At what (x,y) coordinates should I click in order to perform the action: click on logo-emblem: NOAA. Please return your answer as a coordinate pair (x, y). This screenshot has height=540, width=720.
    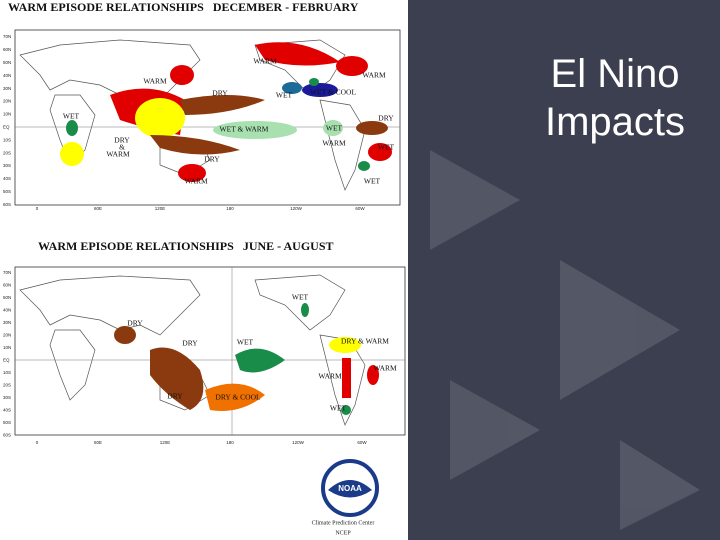
    Looking at the image, I should click on (350, 488).